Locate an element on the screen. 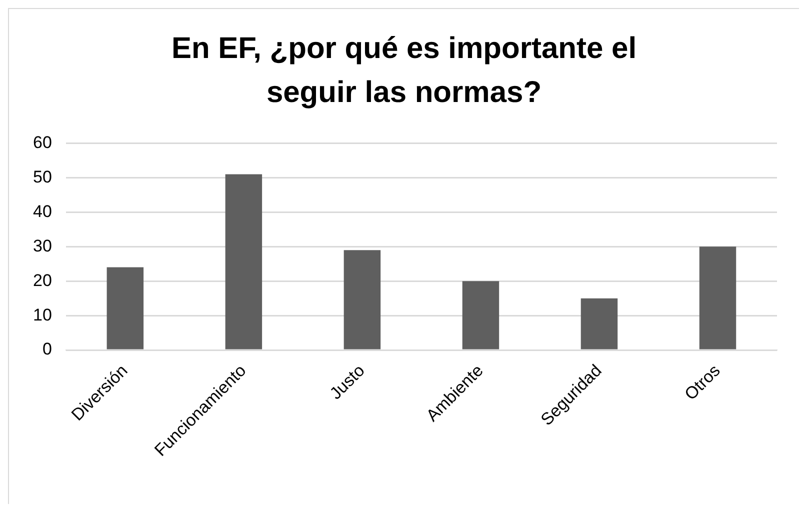 This screenshot has width=808, height=507. y-tick-label: 10 is located at coordinates (42, 314).